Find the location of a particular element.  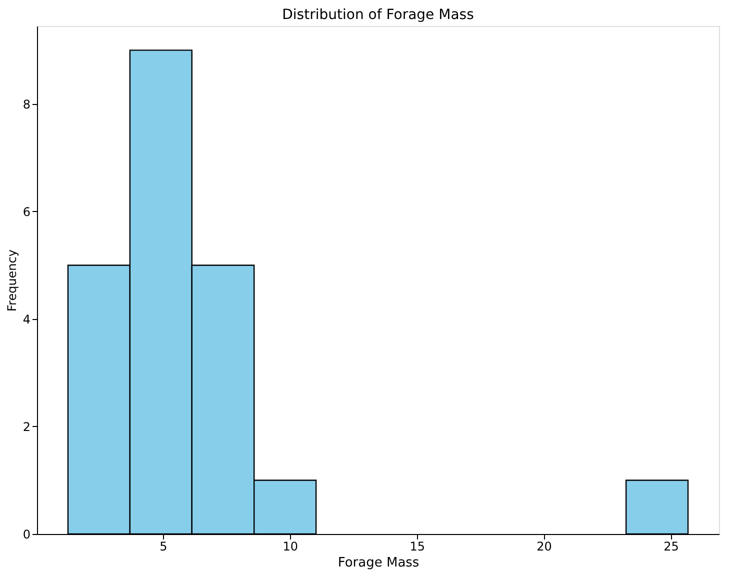

y-tick-label: 6 is located at coordinates (26, 211).